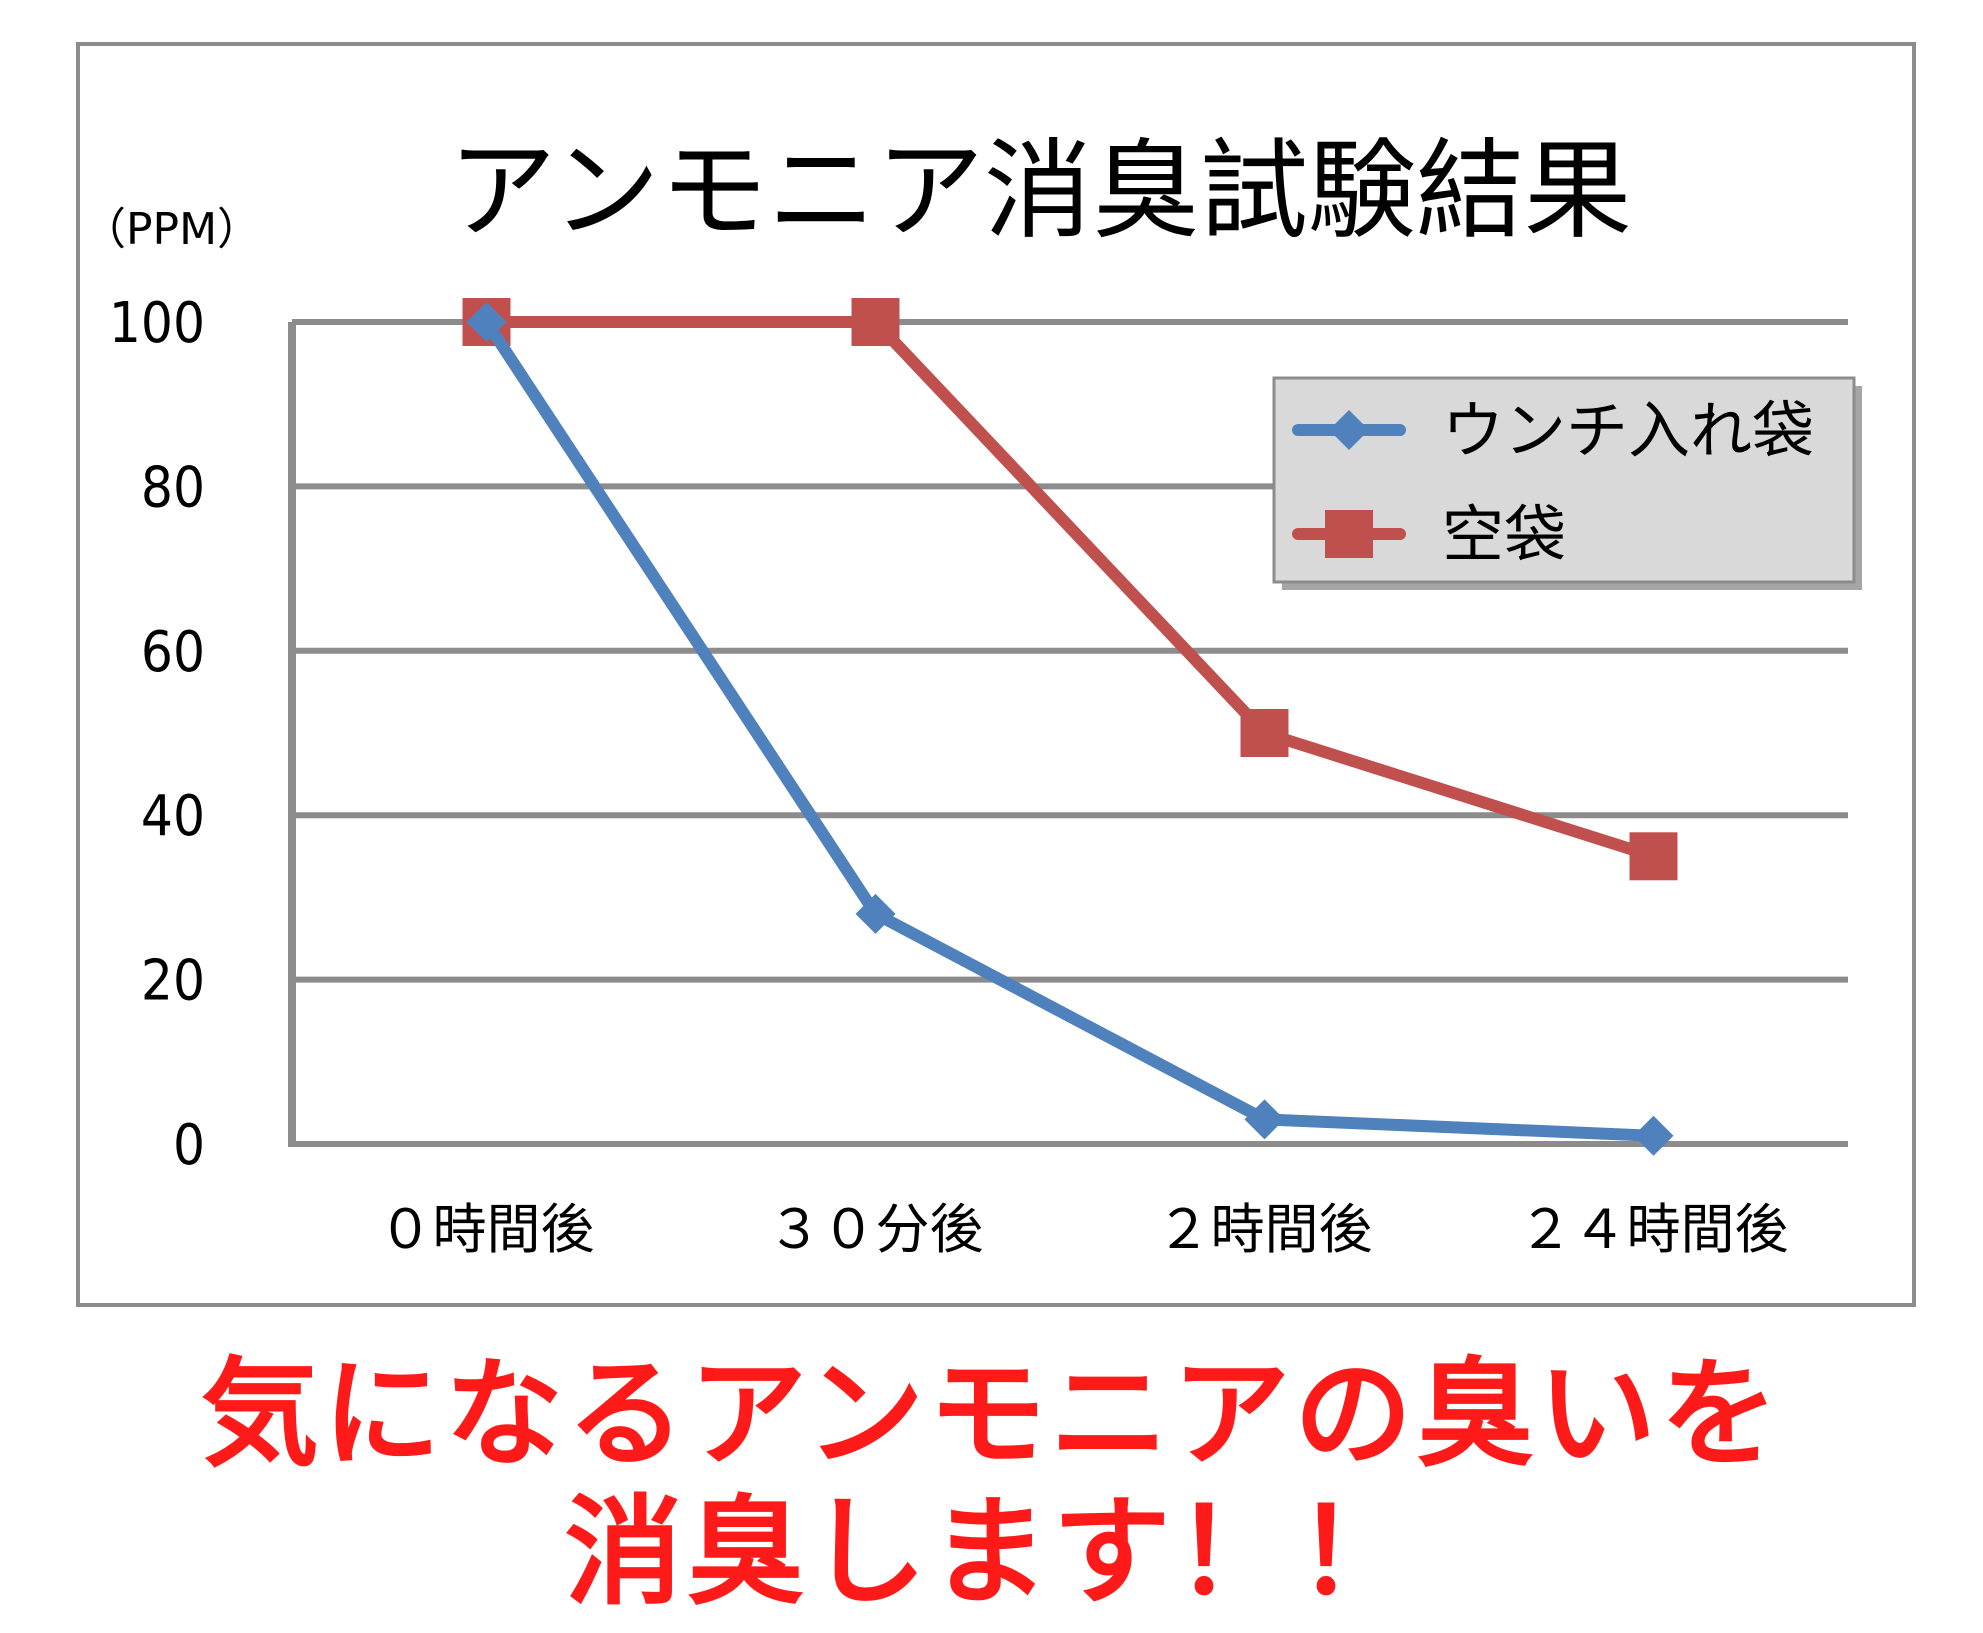  I want to click on legend-marker-diamond, so click(1349, 430).